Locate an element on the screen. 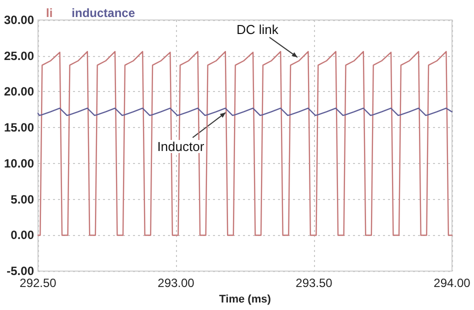  text: inductance is located at coordinates (104, 13).